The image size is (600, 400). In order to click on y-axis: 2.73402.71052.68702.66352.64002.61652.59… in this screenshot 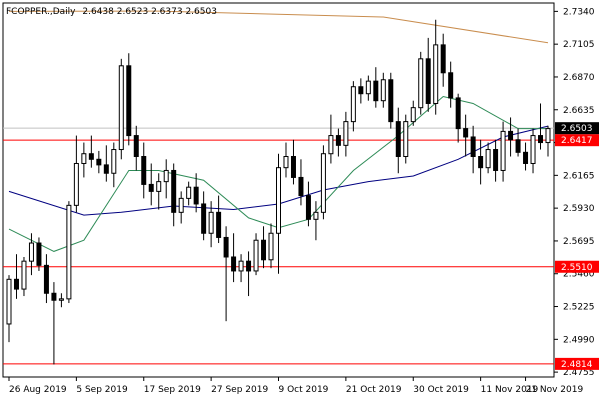, I will do `click(574, 192)`.